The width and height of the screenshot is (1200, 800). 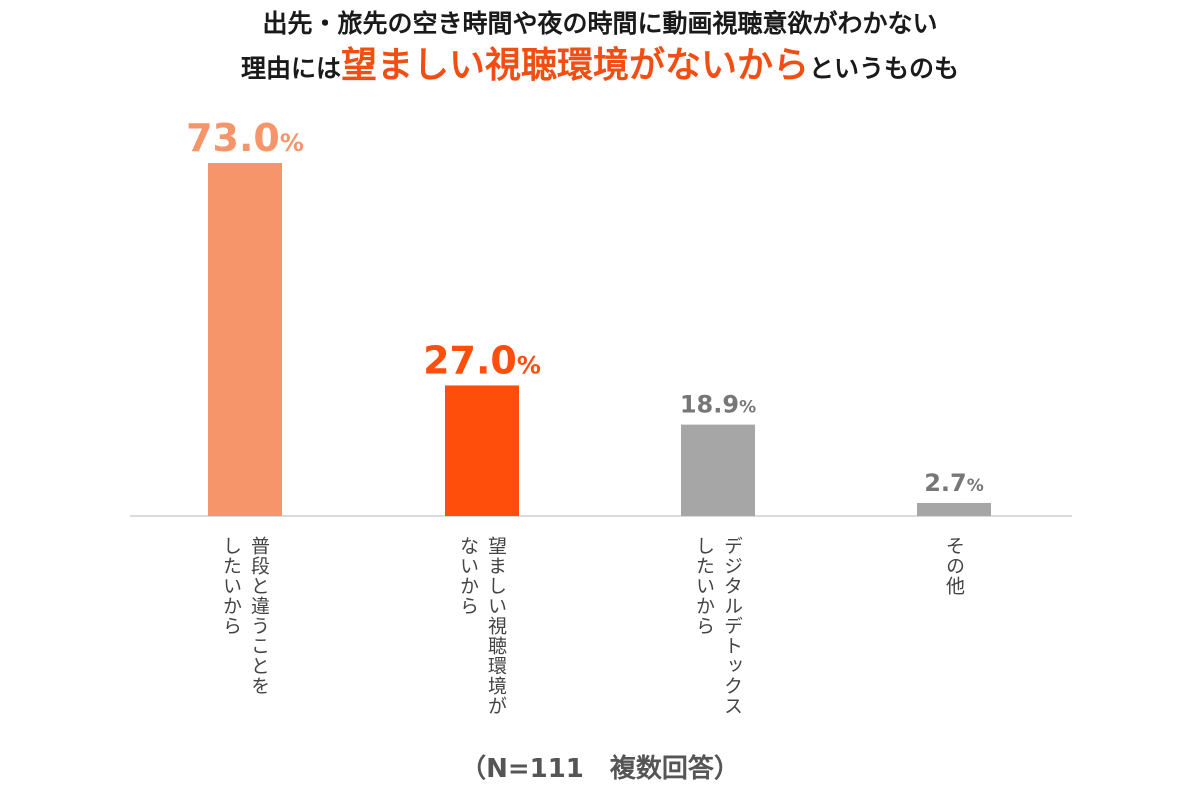 I want to click on data-label-1: 73.0%, so click(x=245, y=138).